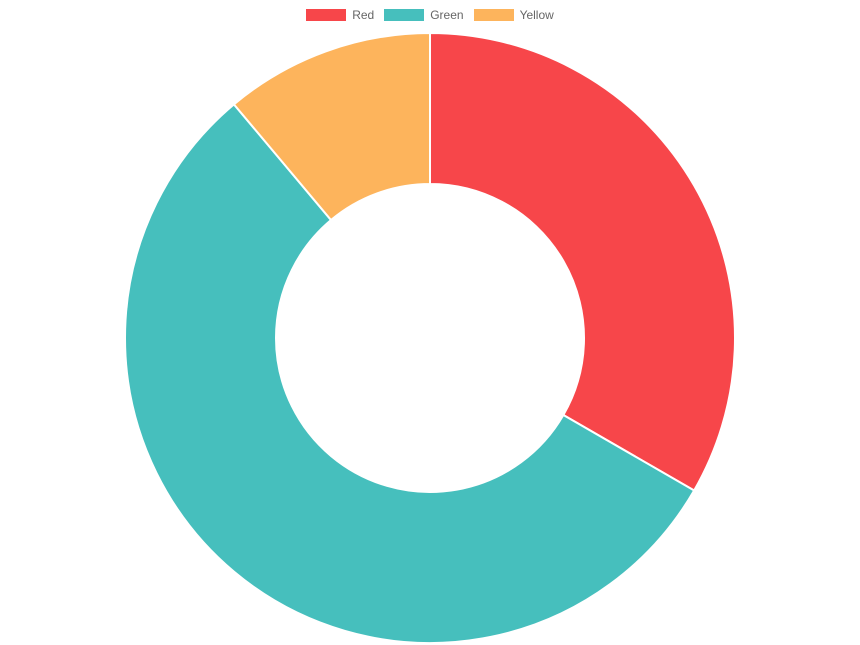  Describe the element at coordinates (404, 15) in the screenshot. I see `legend-swatch-green` at that location.